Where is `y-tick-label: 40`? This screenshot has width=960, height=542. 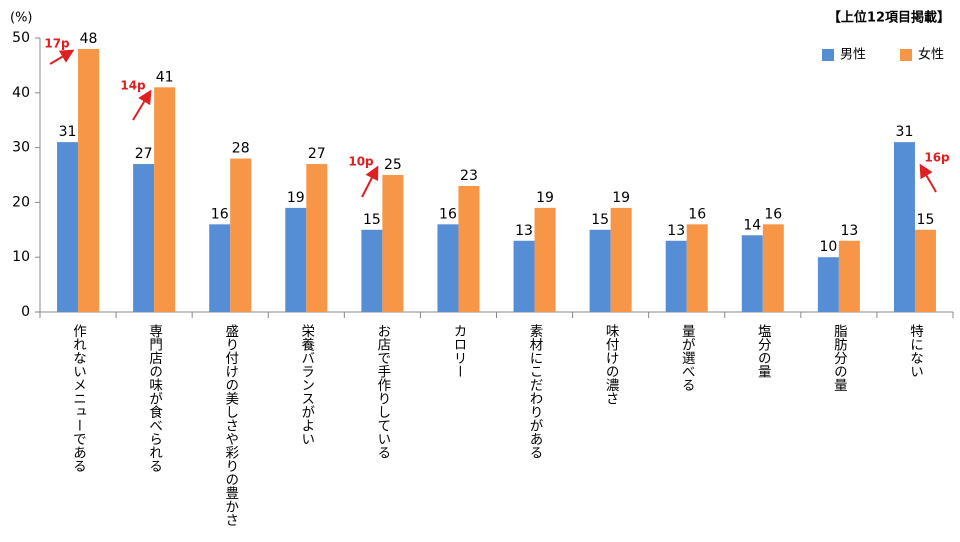
y-tick-label: 40 is located at coordinates (21, 93).